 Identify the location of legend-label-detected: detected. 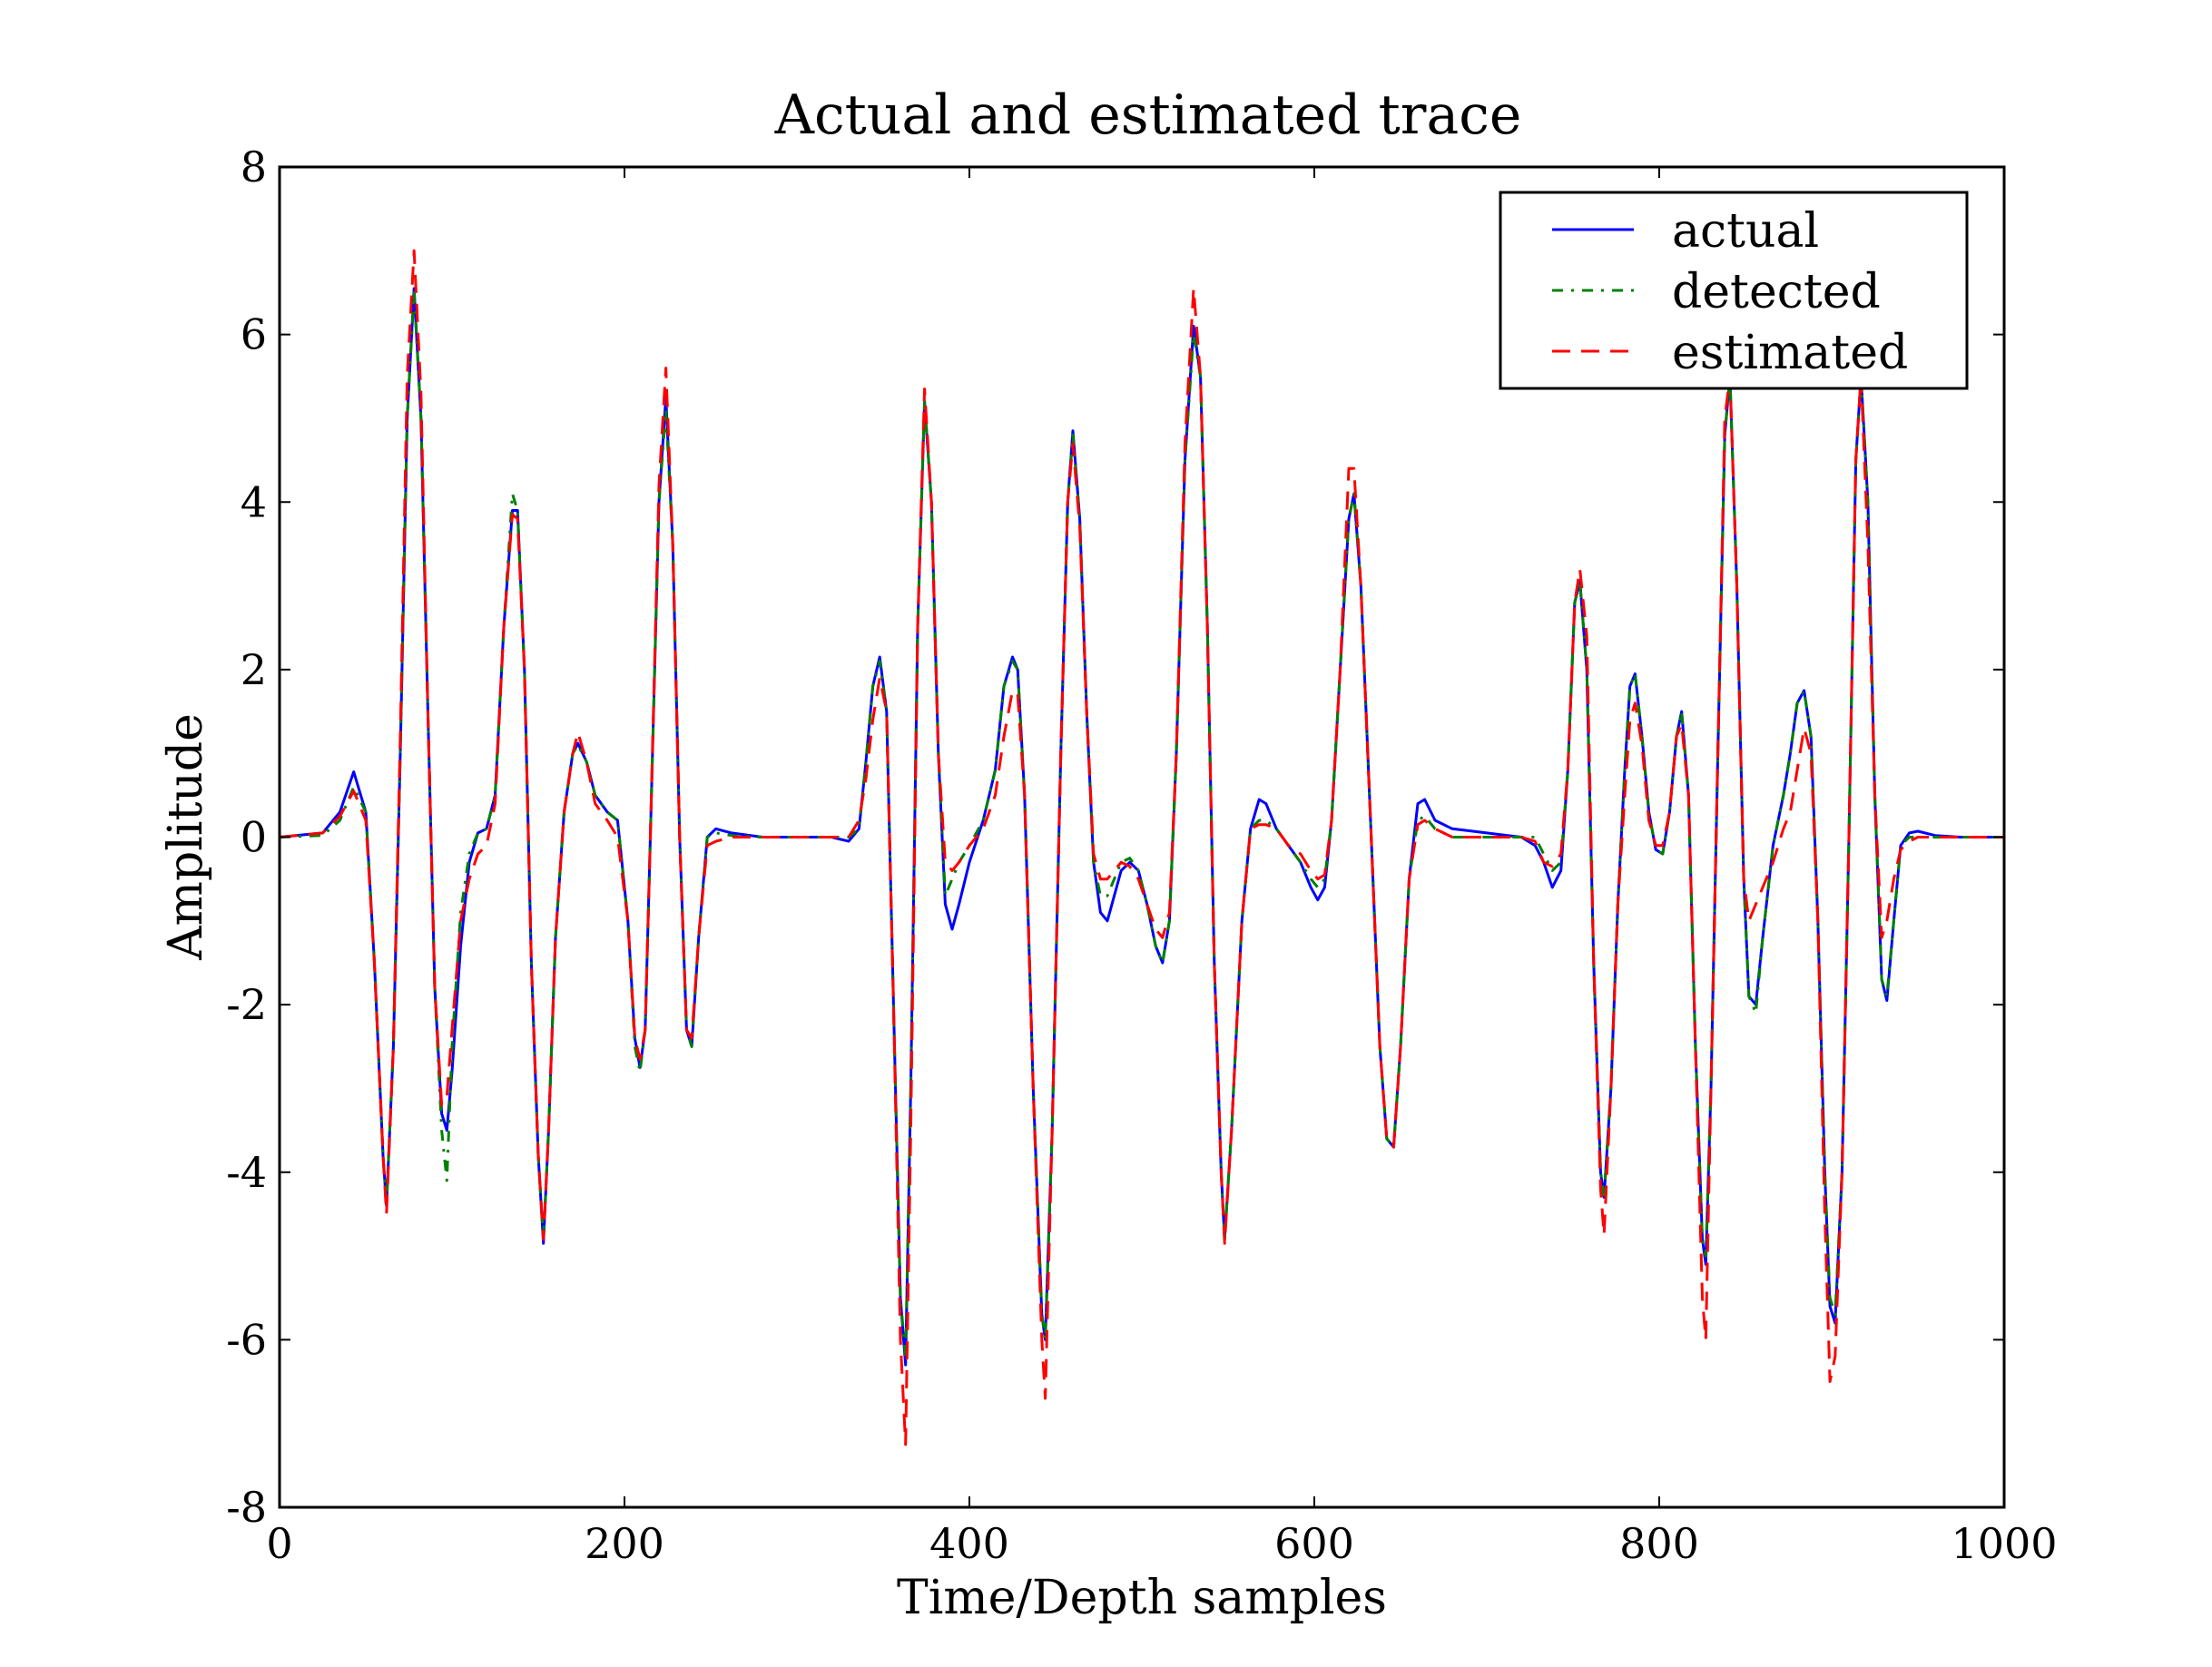
(1776, 292).